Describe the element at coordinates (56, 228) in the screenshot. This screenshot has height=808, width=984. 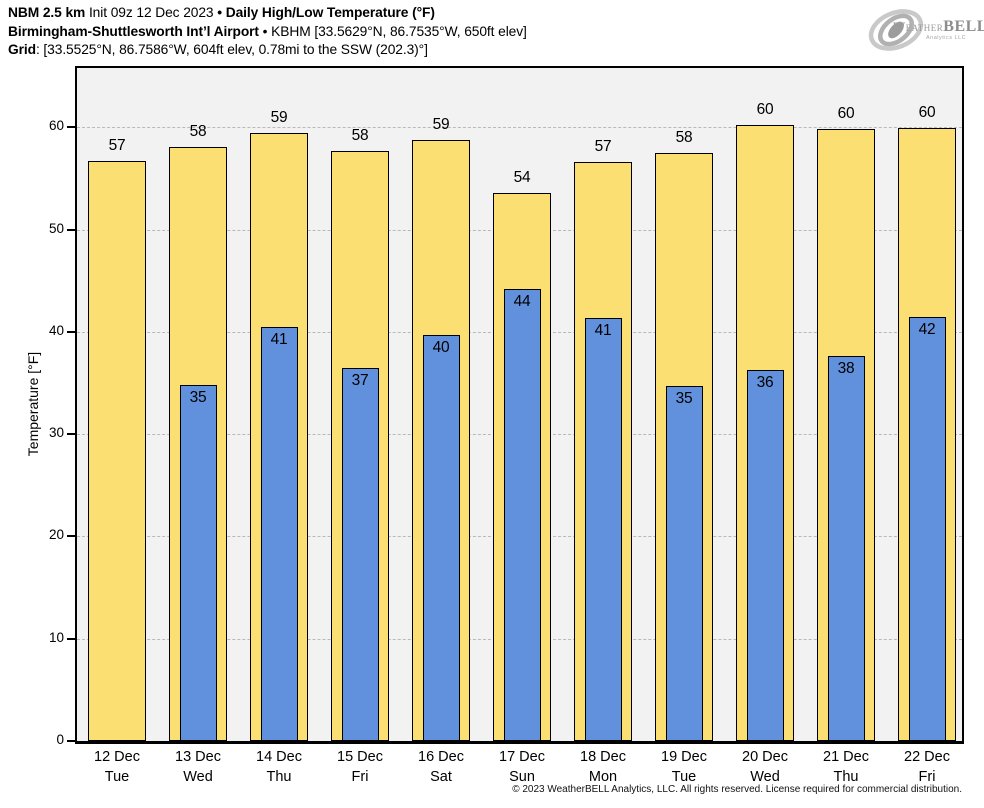
I see `y-tick-label: 50` at that location.